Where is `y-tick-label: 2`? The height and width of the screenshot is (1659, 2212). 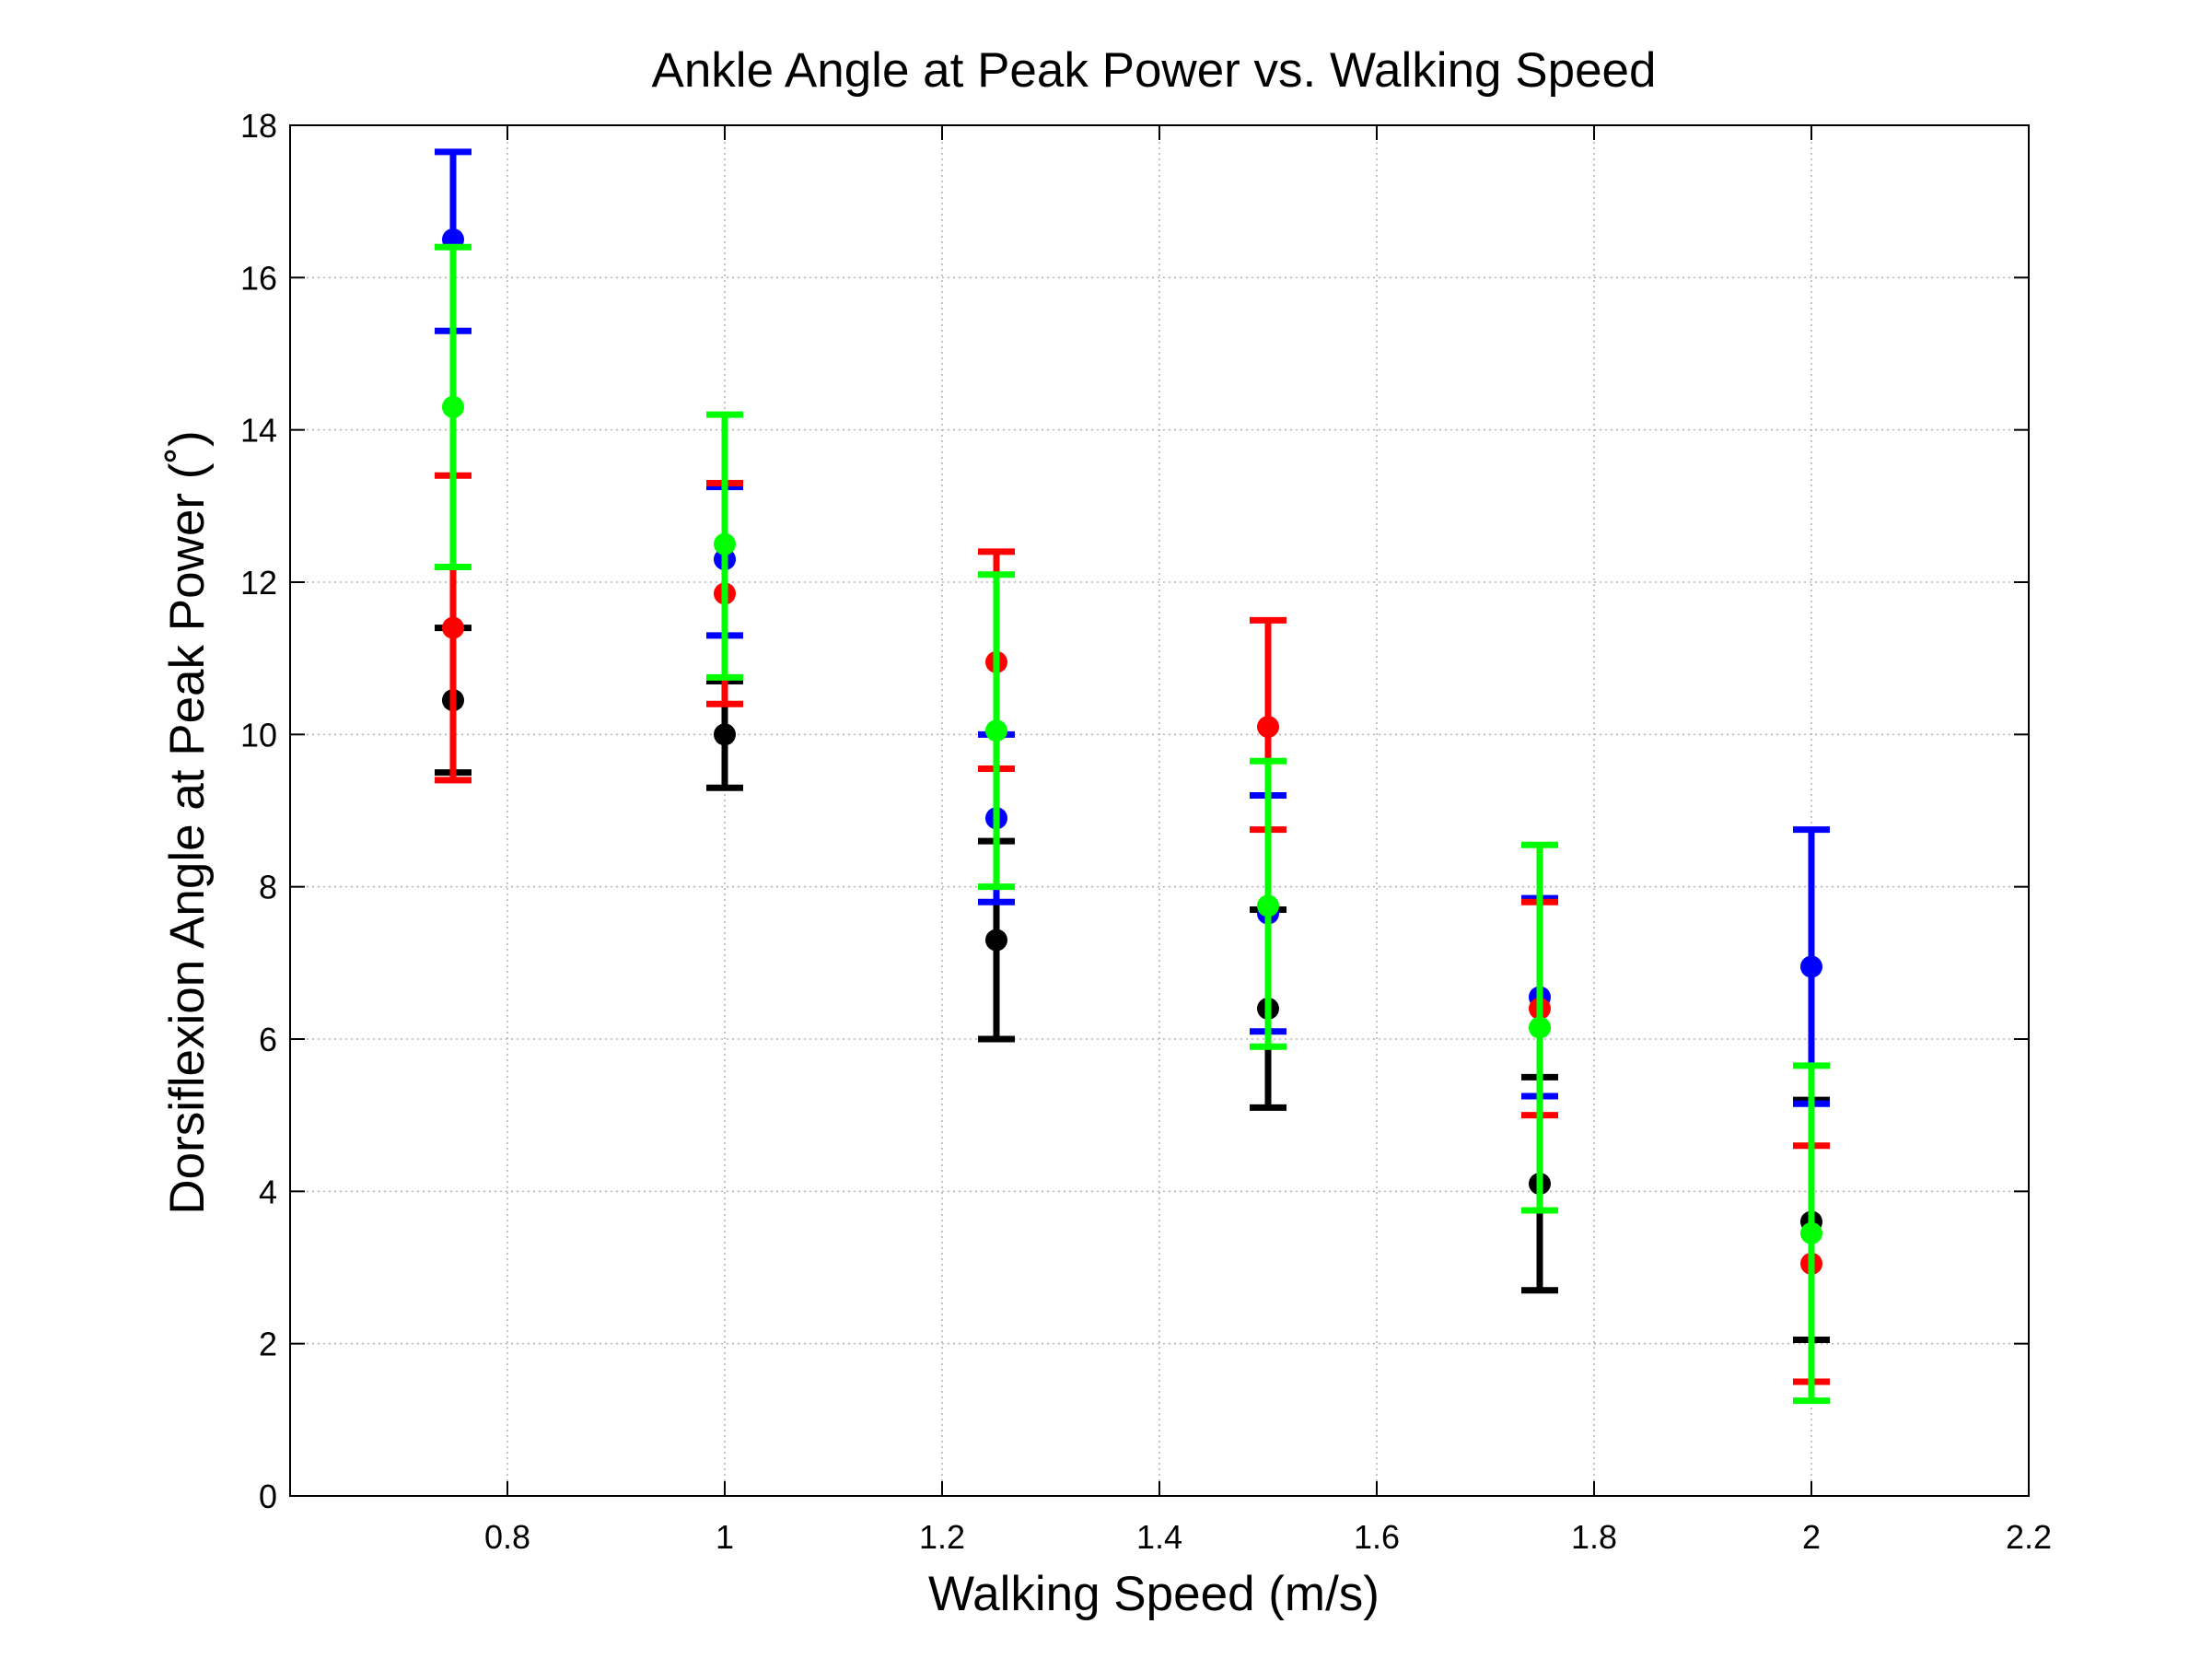
y-tick-label: 2 is located at coordinates (268, 1344).